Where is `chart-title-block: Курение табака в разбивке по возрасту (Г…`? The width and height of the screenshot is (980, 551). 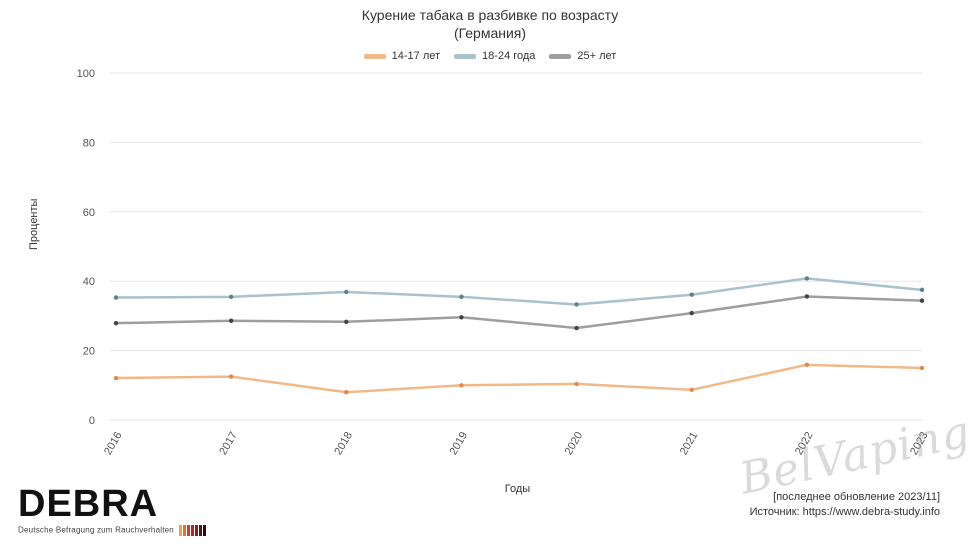 chart-title-block: Курение табака в разбивке по возрасту (Г… is located at coordinates (490, 24).